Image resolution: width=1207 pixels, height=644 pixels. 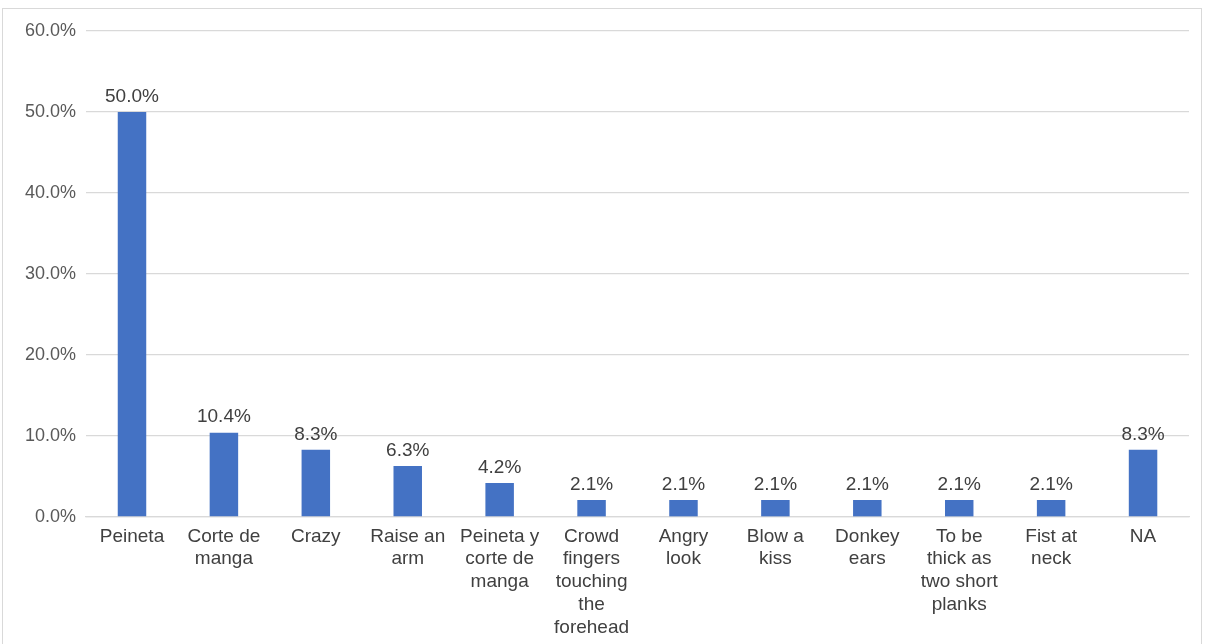 I want to click on x-tick-label: NA, so click(x=1143, y=535).